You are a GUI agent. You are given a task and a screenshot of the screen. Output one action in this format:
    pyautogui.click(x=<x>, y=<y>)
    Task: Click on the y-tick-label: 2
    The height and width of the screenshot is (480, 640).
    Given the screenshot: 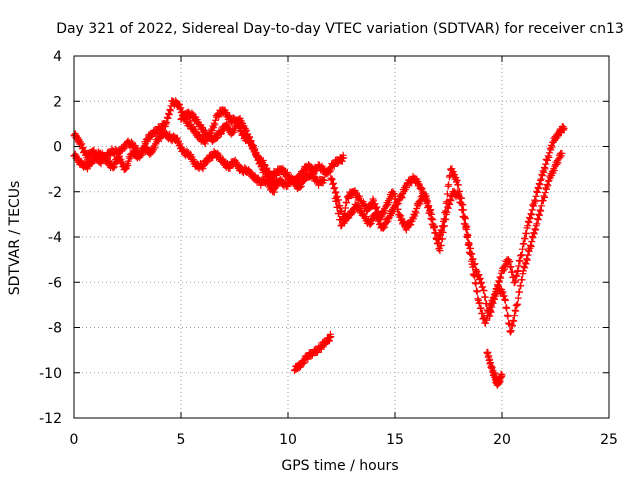 What is the action you would take?
    pyautogui.click(x=57, y=102)
    